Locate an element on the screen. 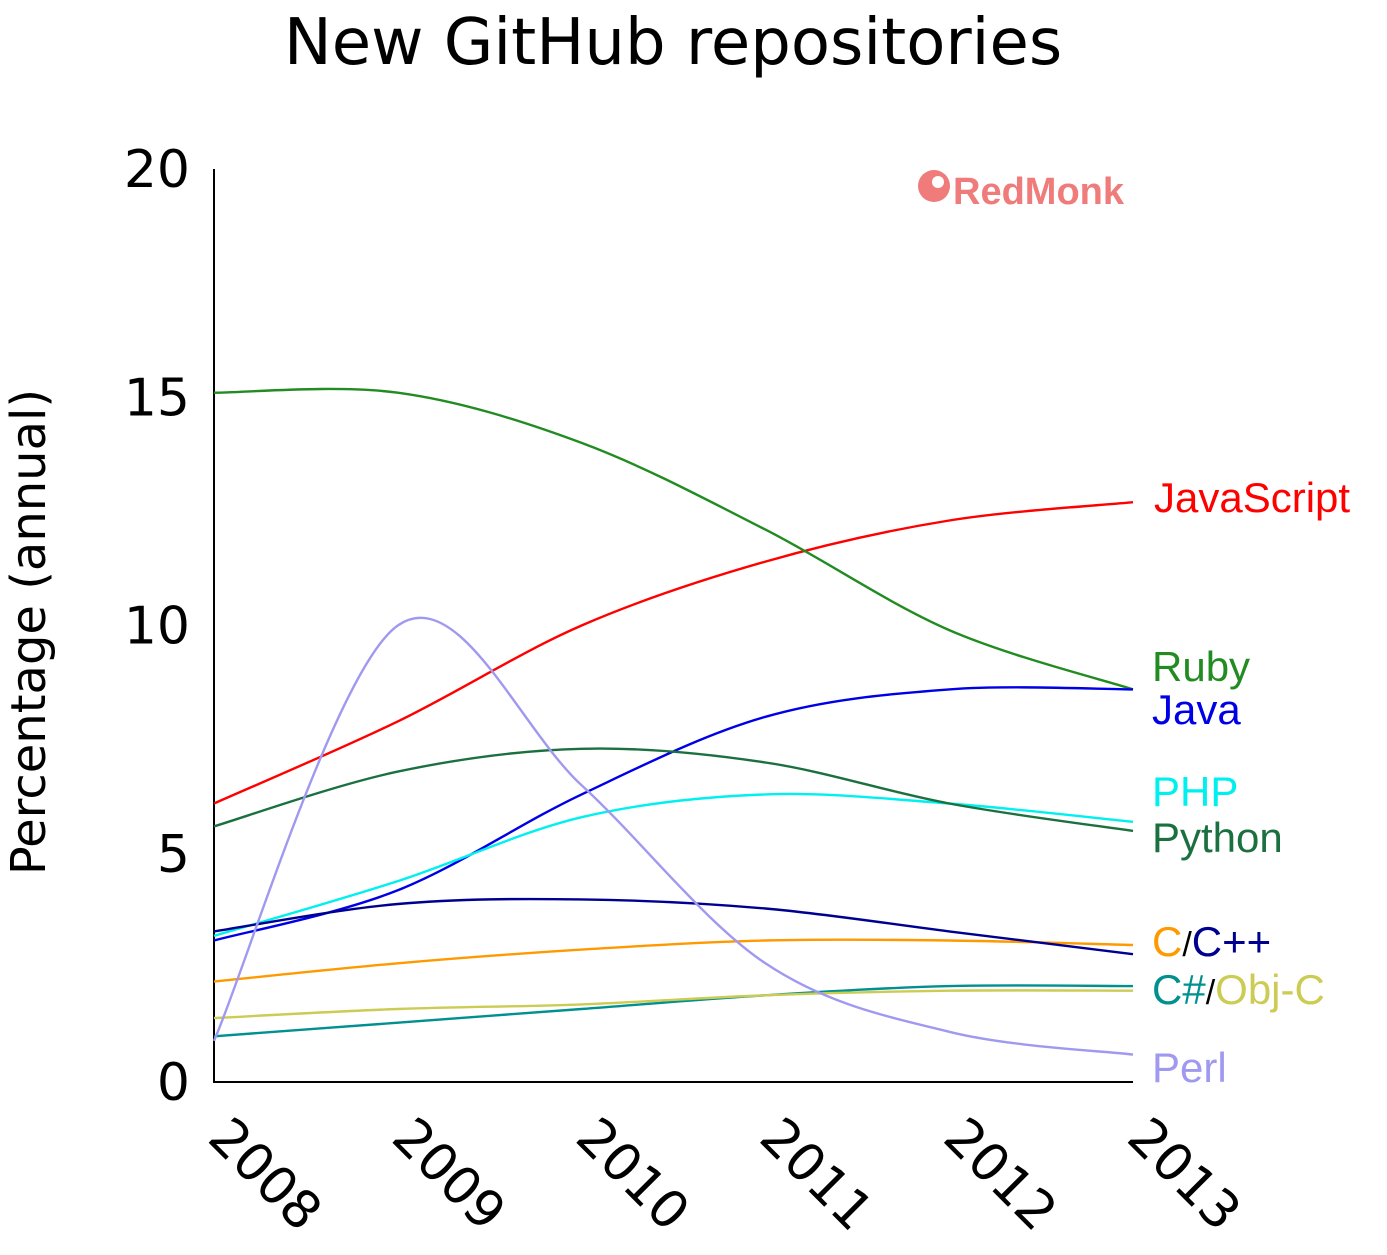 The width and height of the screenshot is (1387, 1255). series-label-cpp: C++ is located at coordinates (1231, 941).